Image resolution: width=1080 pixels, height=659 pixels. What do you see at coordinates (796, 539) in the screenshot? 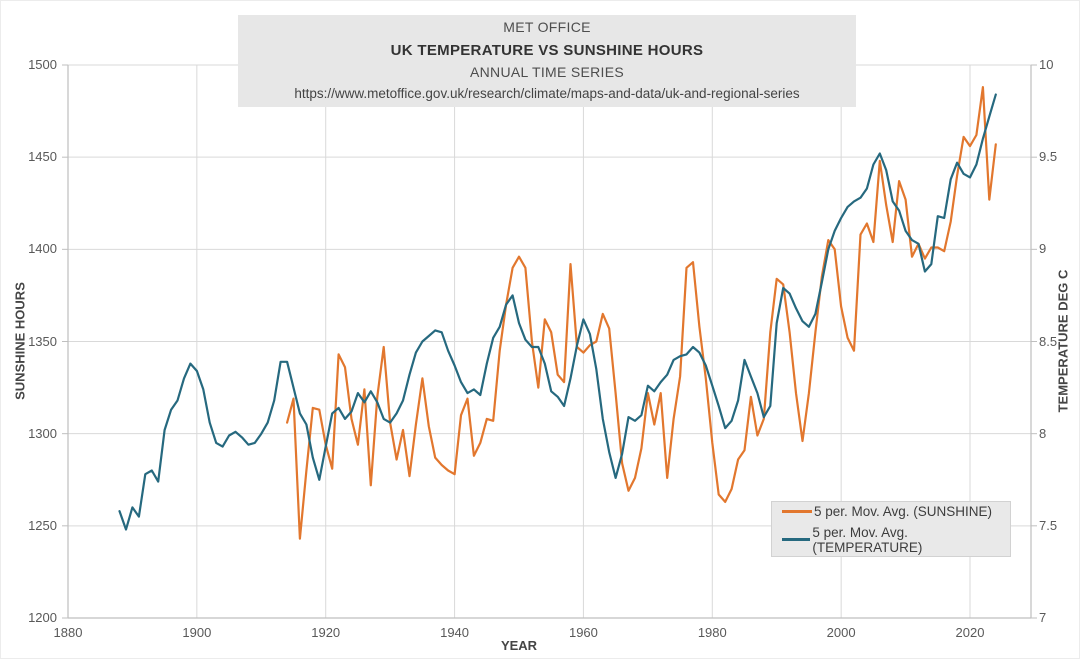
I see `temperature-line-swatch` at bounding box center [796, 539].